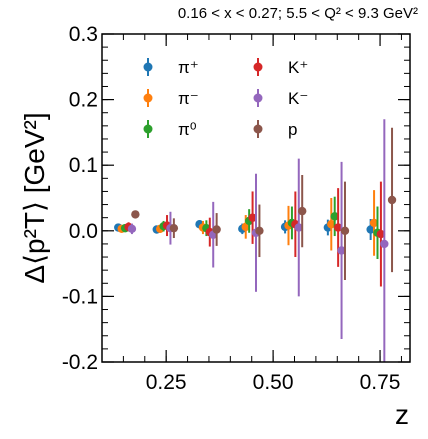 The height and width of the screenshot is (439, 428). What do you see at coordinates (170, 129) in the screenshot?
I see `legend-item: π⁰` at bounding box center [170, 129].